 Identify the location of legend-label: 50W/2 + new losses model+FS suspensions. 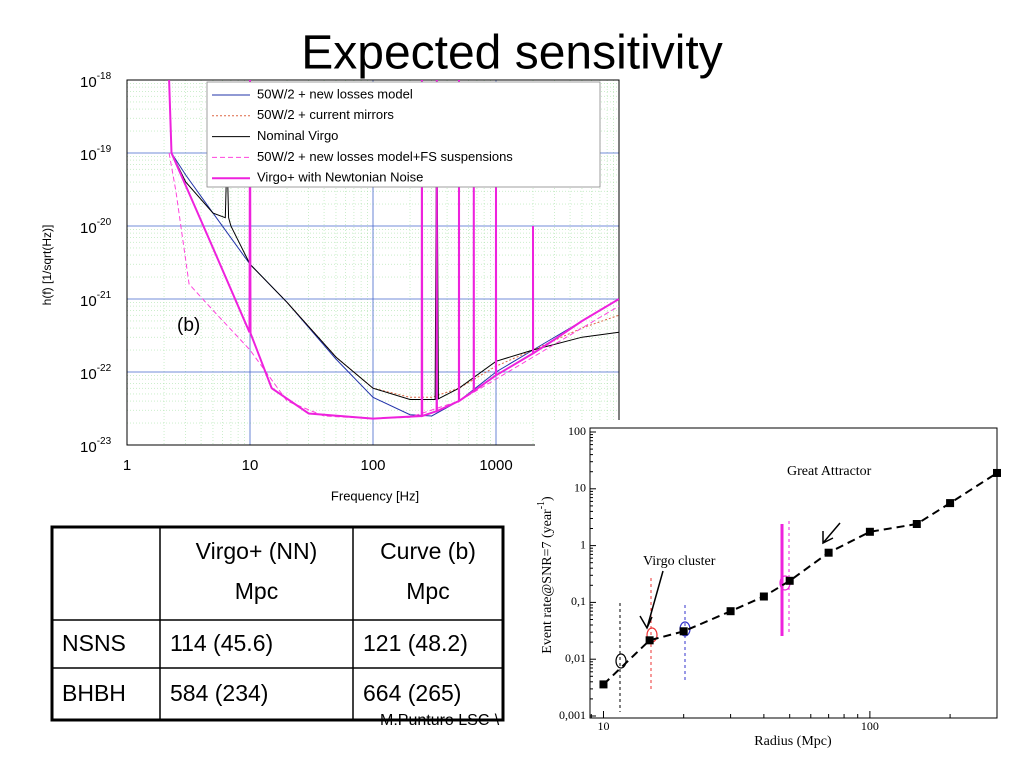
(385, 156).